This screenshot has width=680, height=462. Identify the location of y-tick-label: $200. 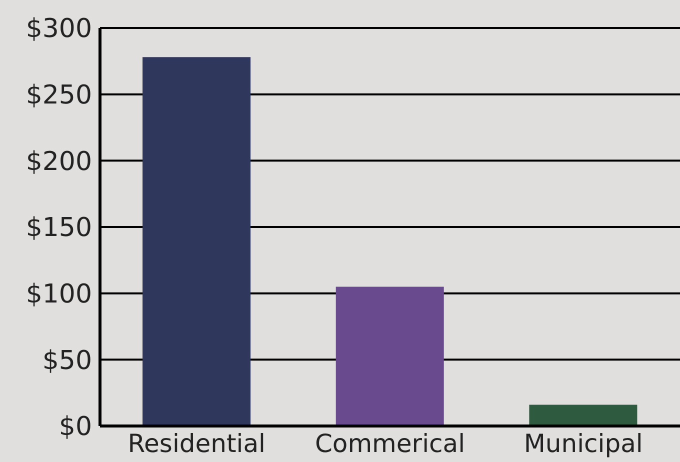
(59, 161).